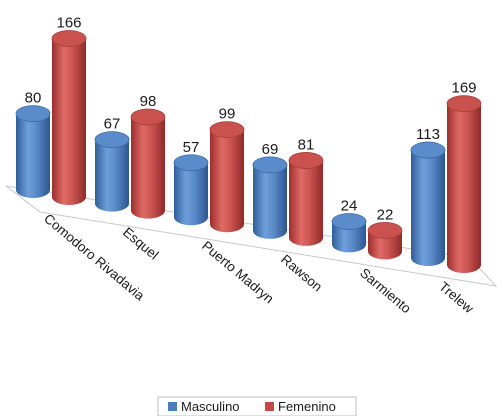  I want to click on bar-masculino-comodoro-rivadavia, so click(33, 151).